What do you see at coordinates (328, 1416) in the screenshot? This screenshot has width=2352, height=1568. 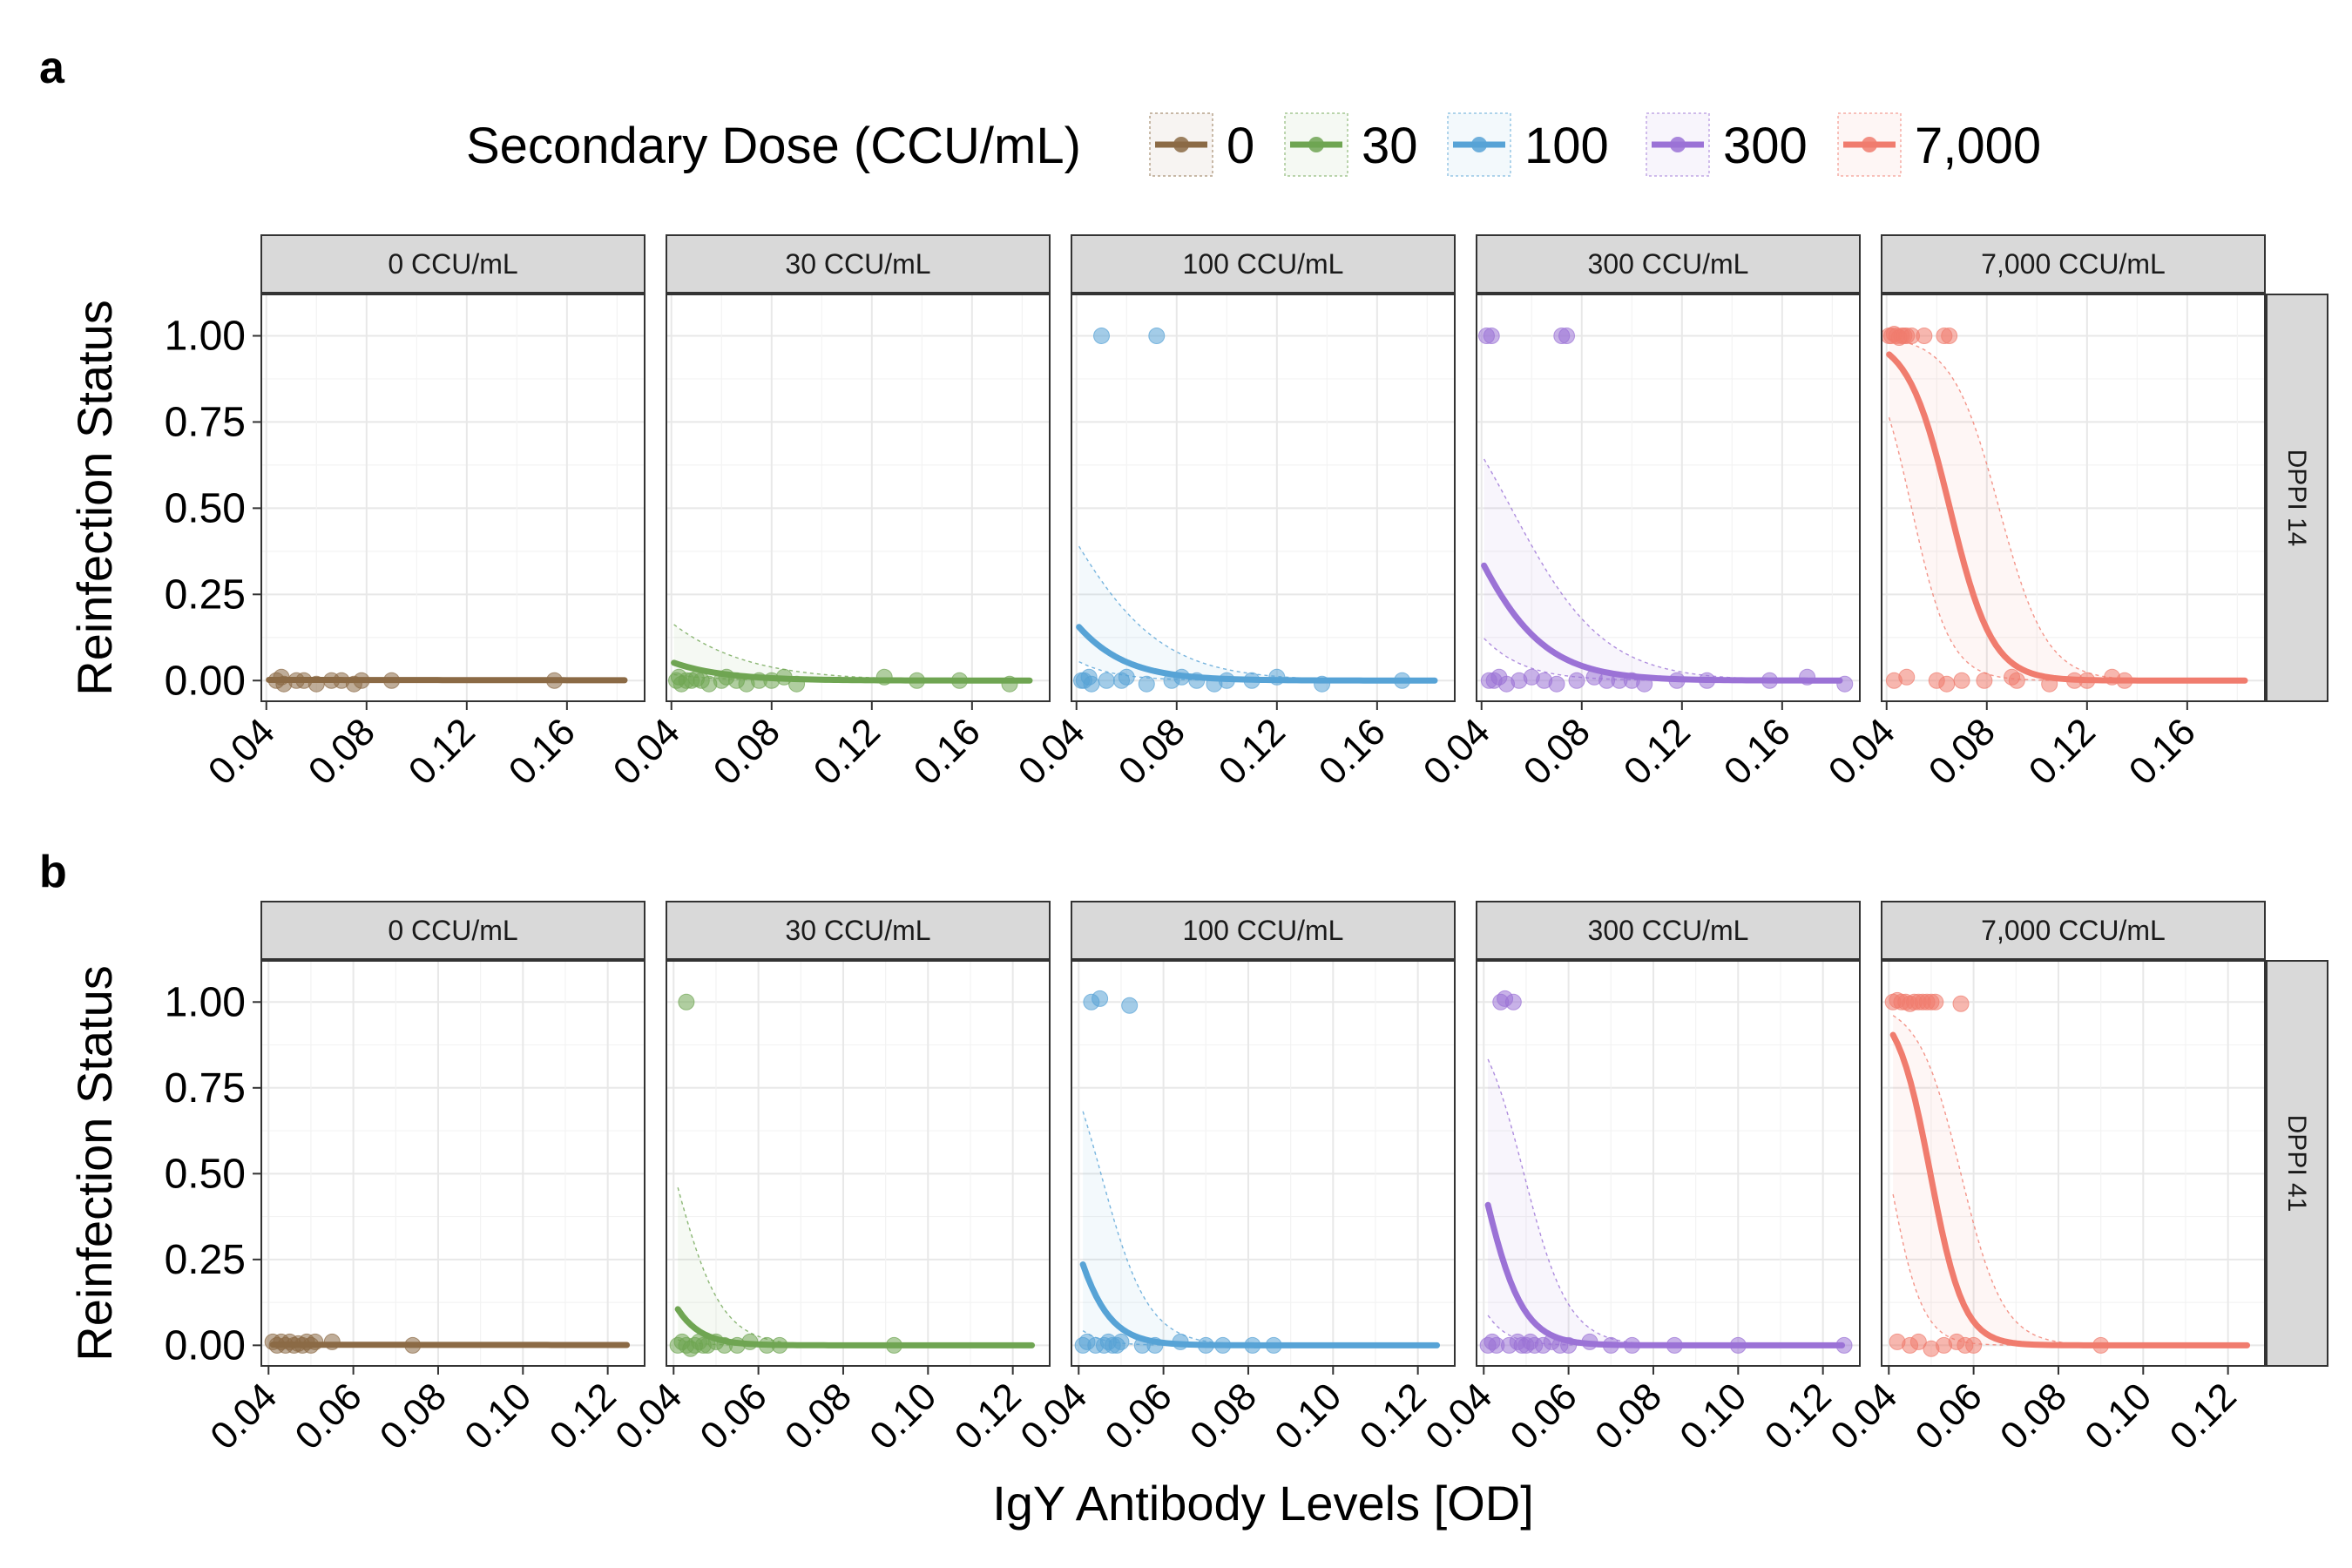 I see `x-tick-label: 0.06` at bounding box center [328, 1416].